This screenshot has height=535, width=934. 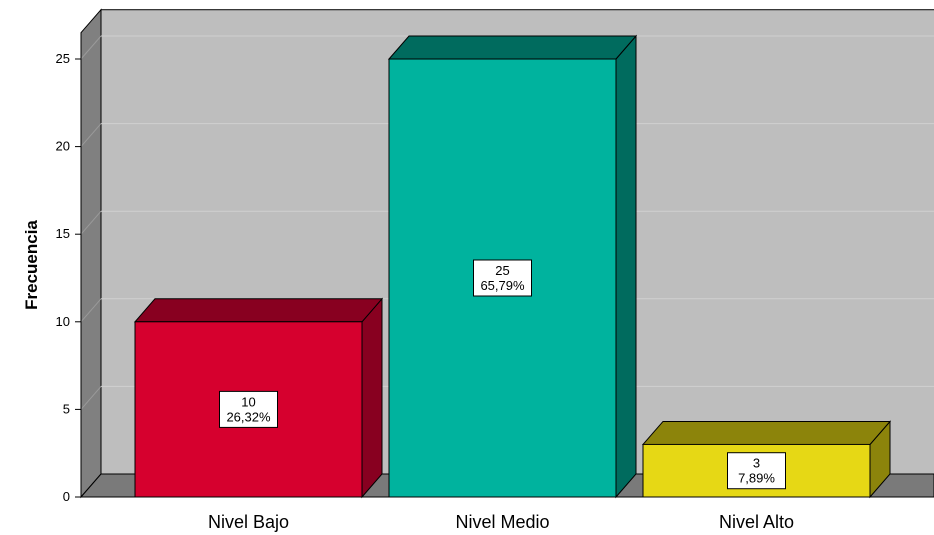 I want to click on data-label-count: 3, so click(x=756, y=463).